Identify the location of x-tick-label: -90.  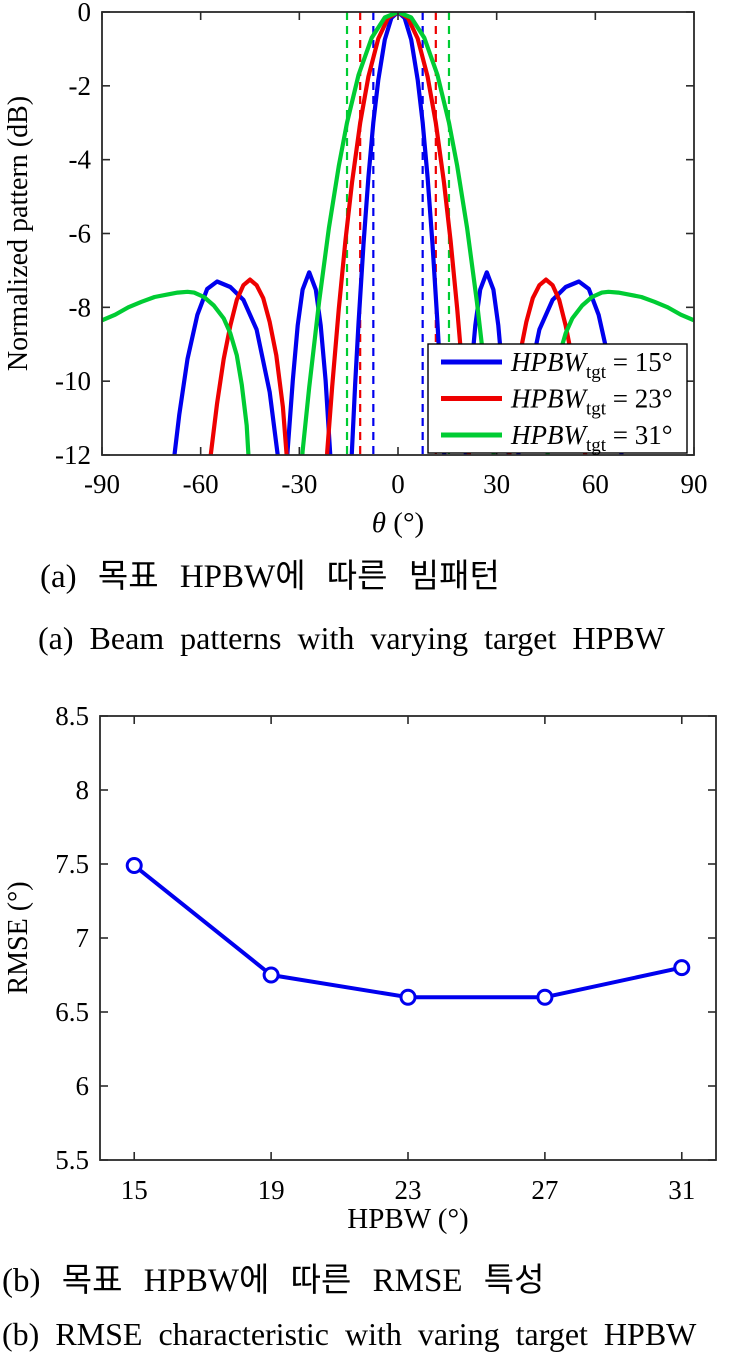
(102, 484).